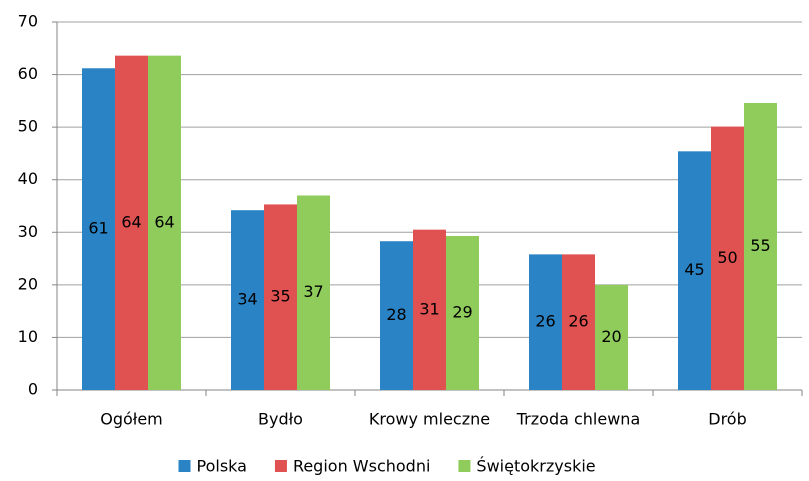  Describe the element at coordinates (28, 73) in the screenshot. I see `y-tick-label: 60` at that location.